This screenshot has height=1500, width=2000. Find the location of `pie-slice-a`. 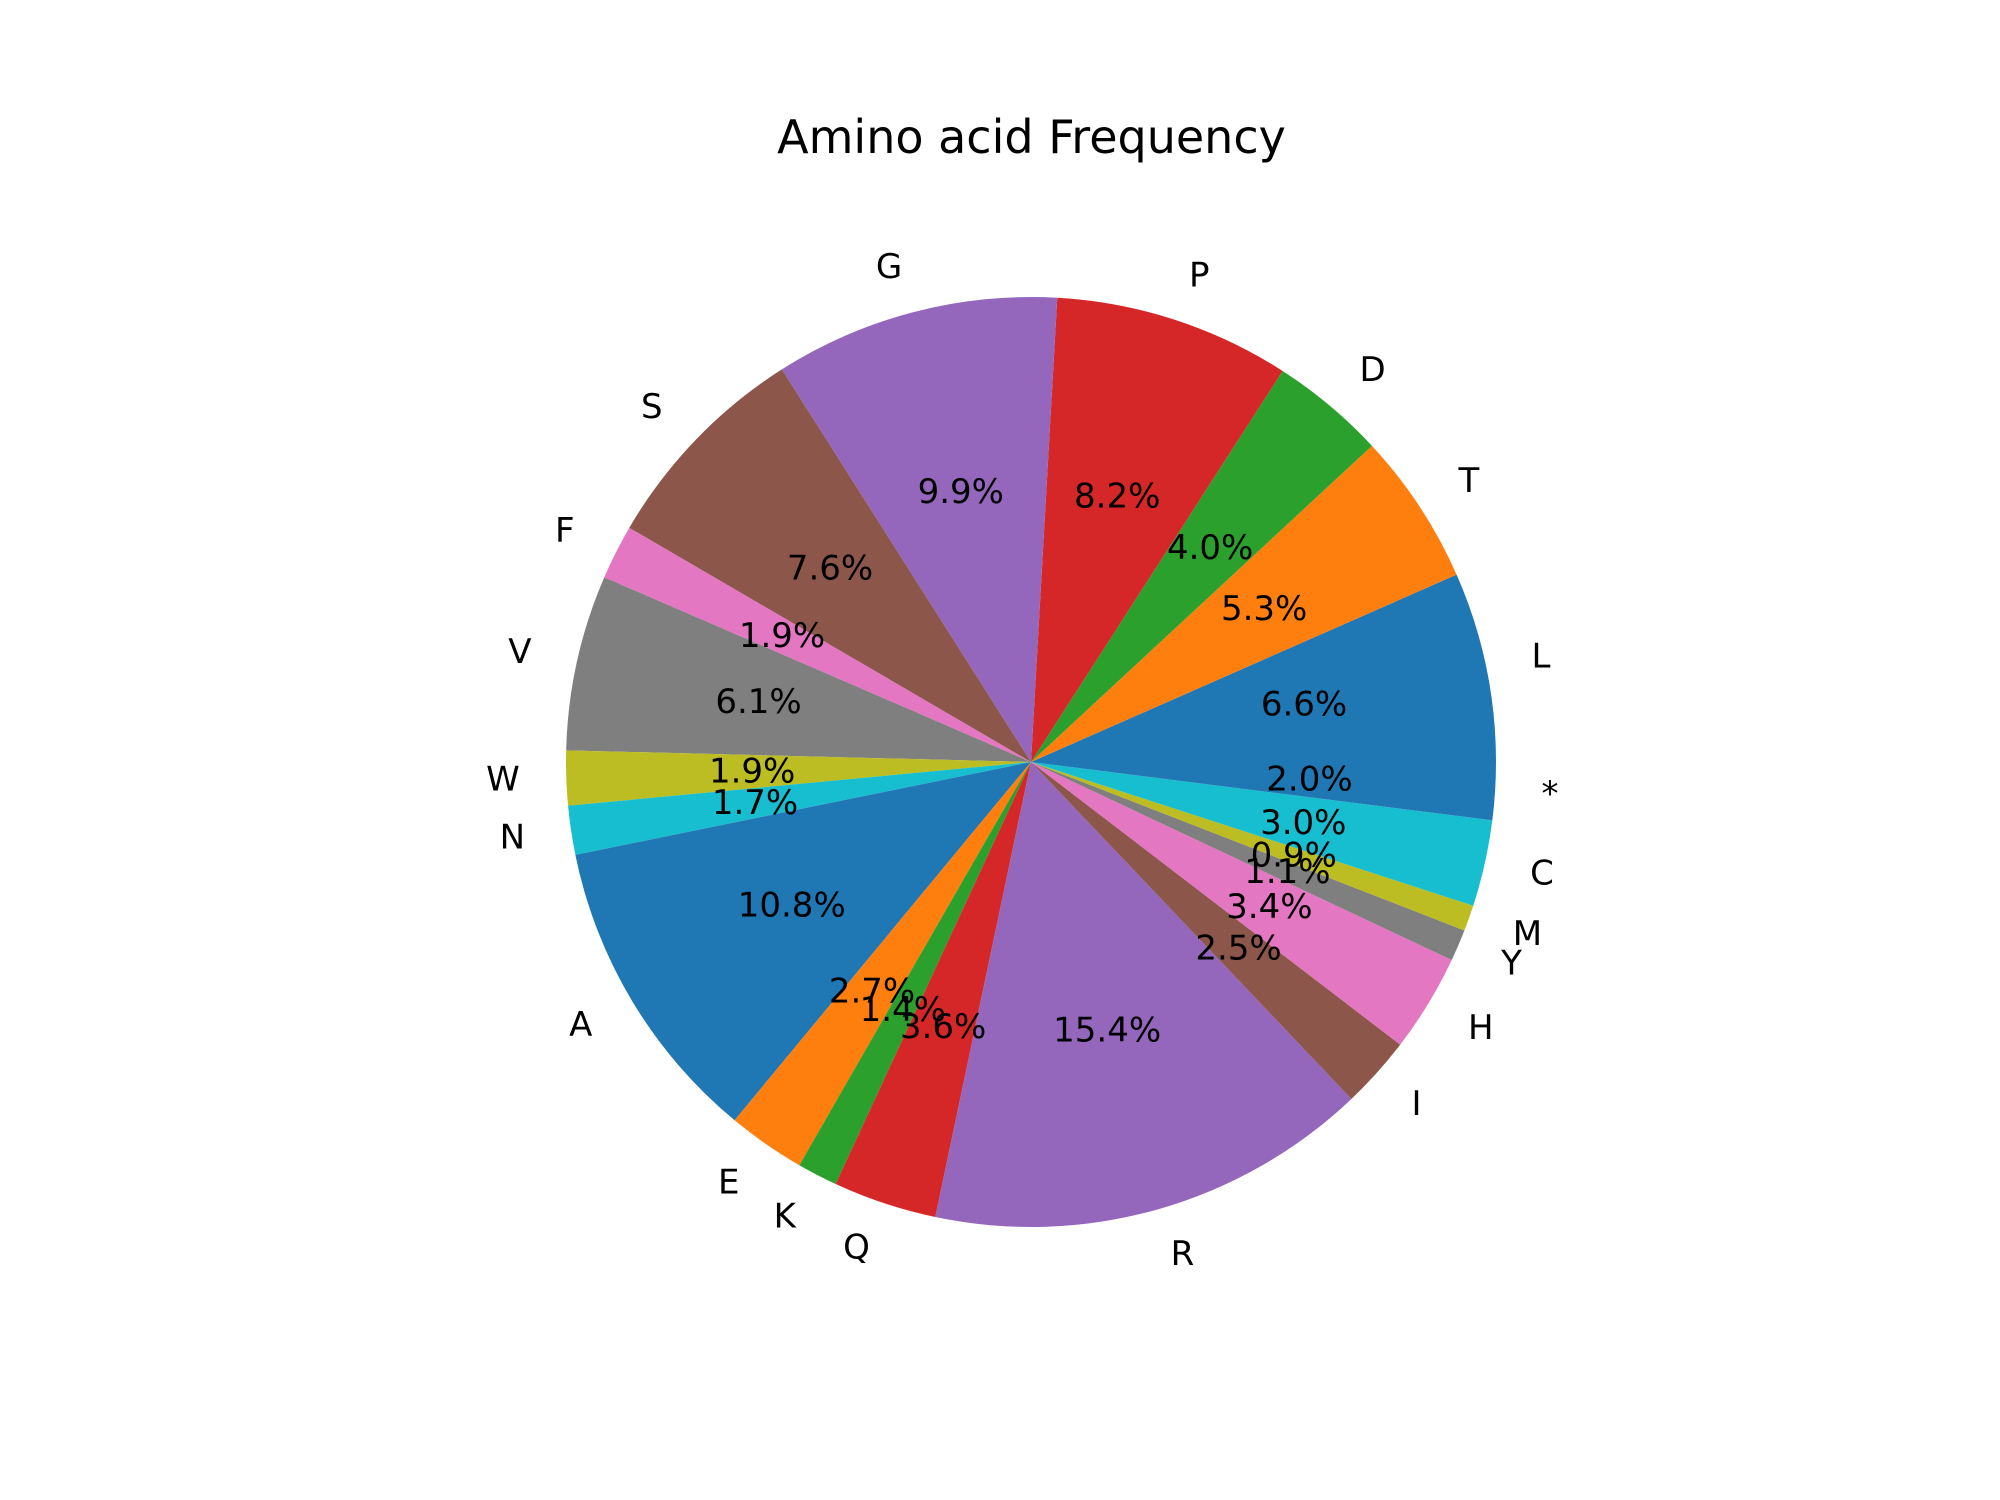

pie-slice-a is located at coordinates (803, 941).